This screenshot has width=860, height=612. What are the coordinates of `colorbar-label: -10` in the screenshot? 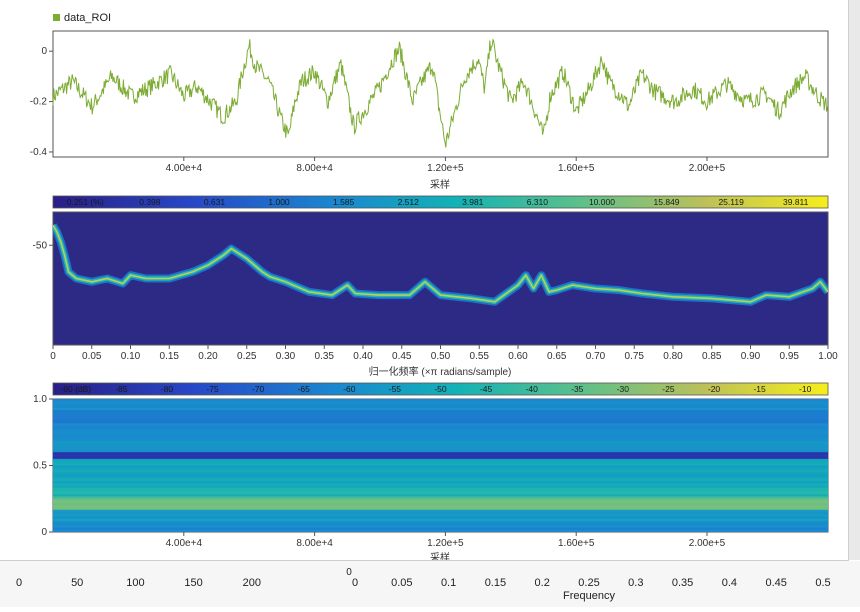 It's located at (805, 389).